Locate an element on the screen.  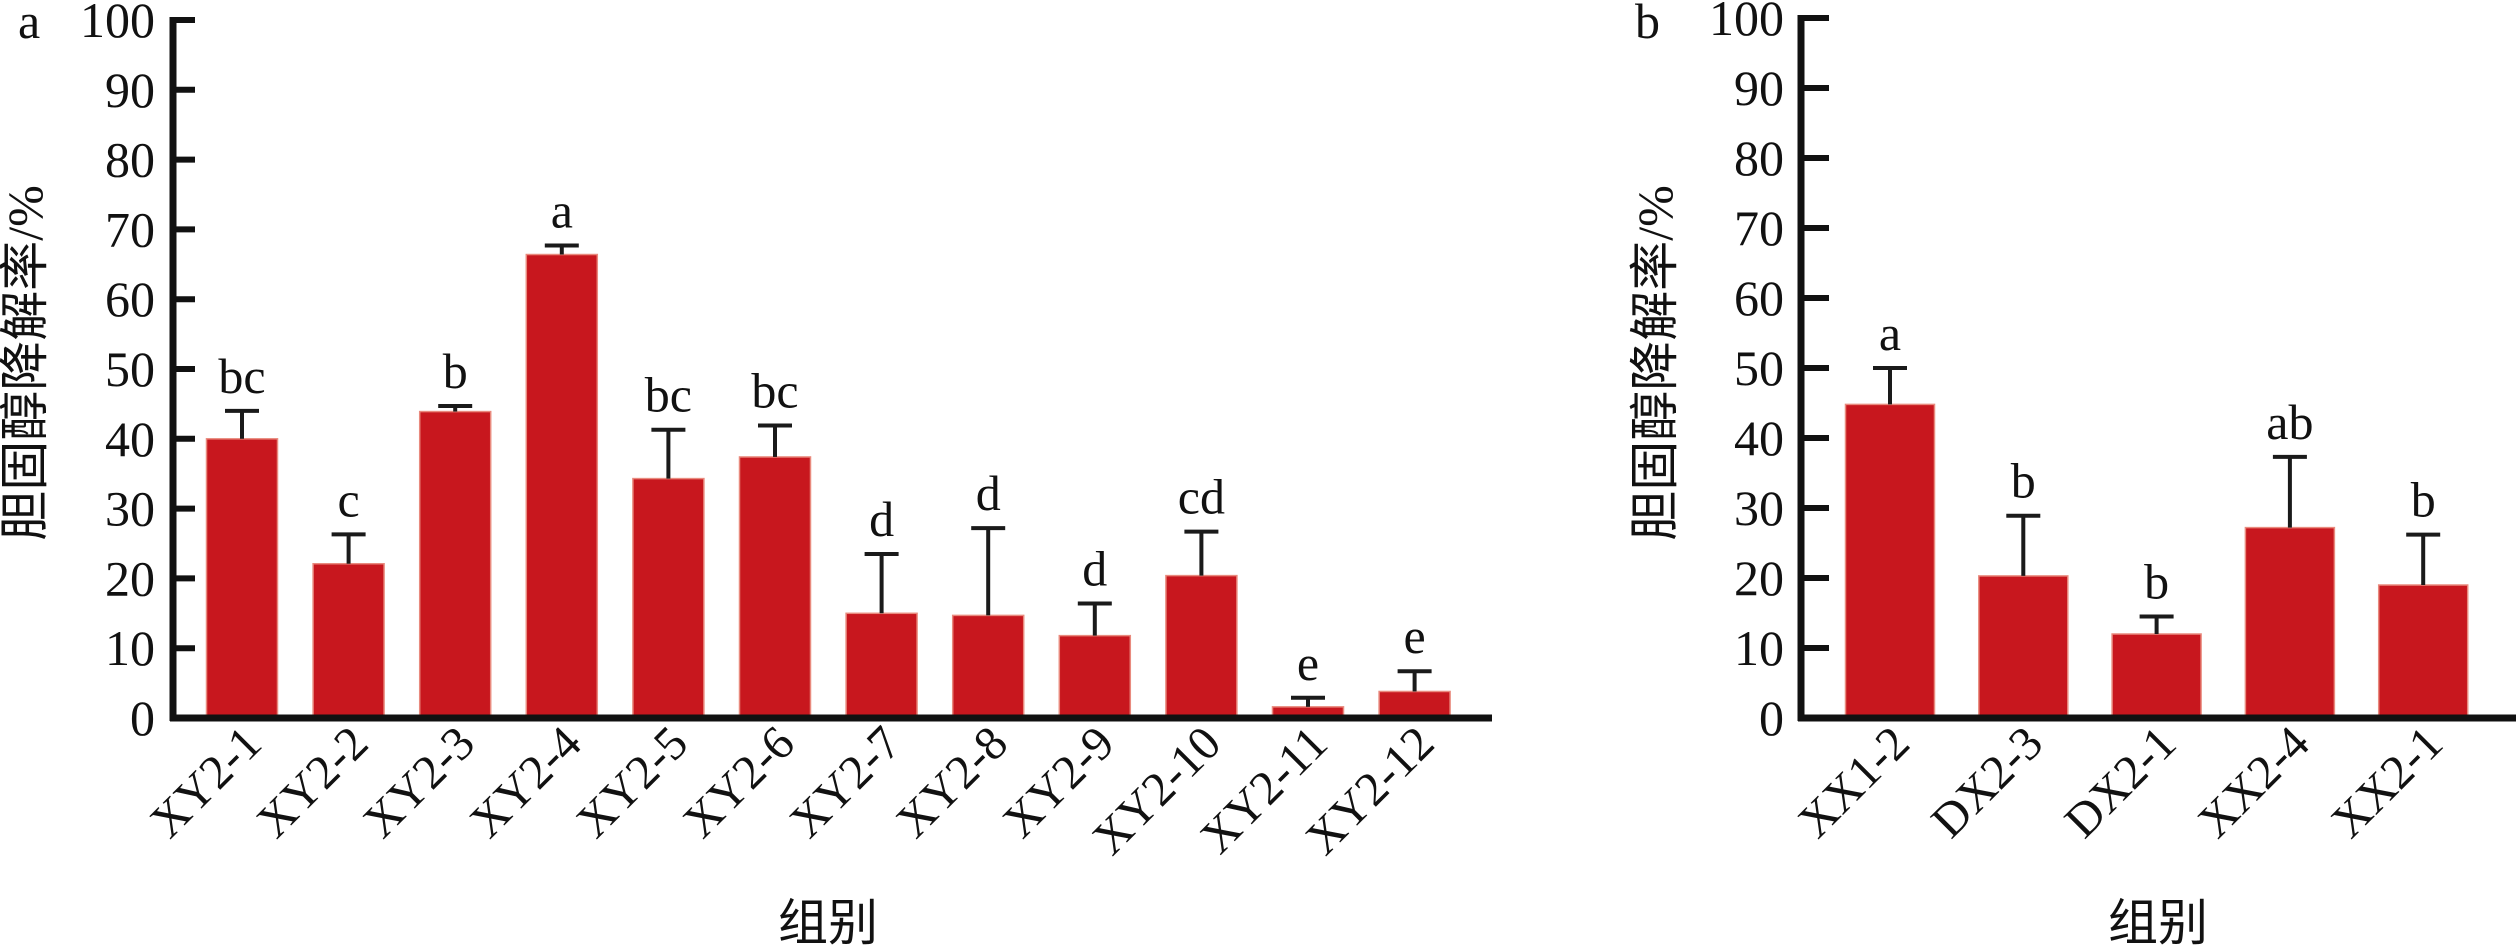
x-tick-label: DX2-1 is located at coordinates (2121, 782).